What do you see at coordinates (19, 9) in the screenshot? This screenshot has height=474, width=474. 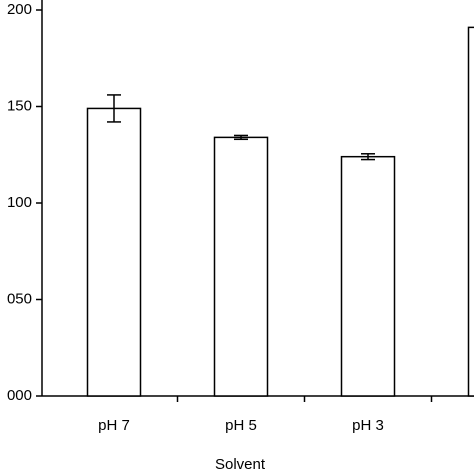 I see `y-tick-label: 200` at bounding box center [19, 9].